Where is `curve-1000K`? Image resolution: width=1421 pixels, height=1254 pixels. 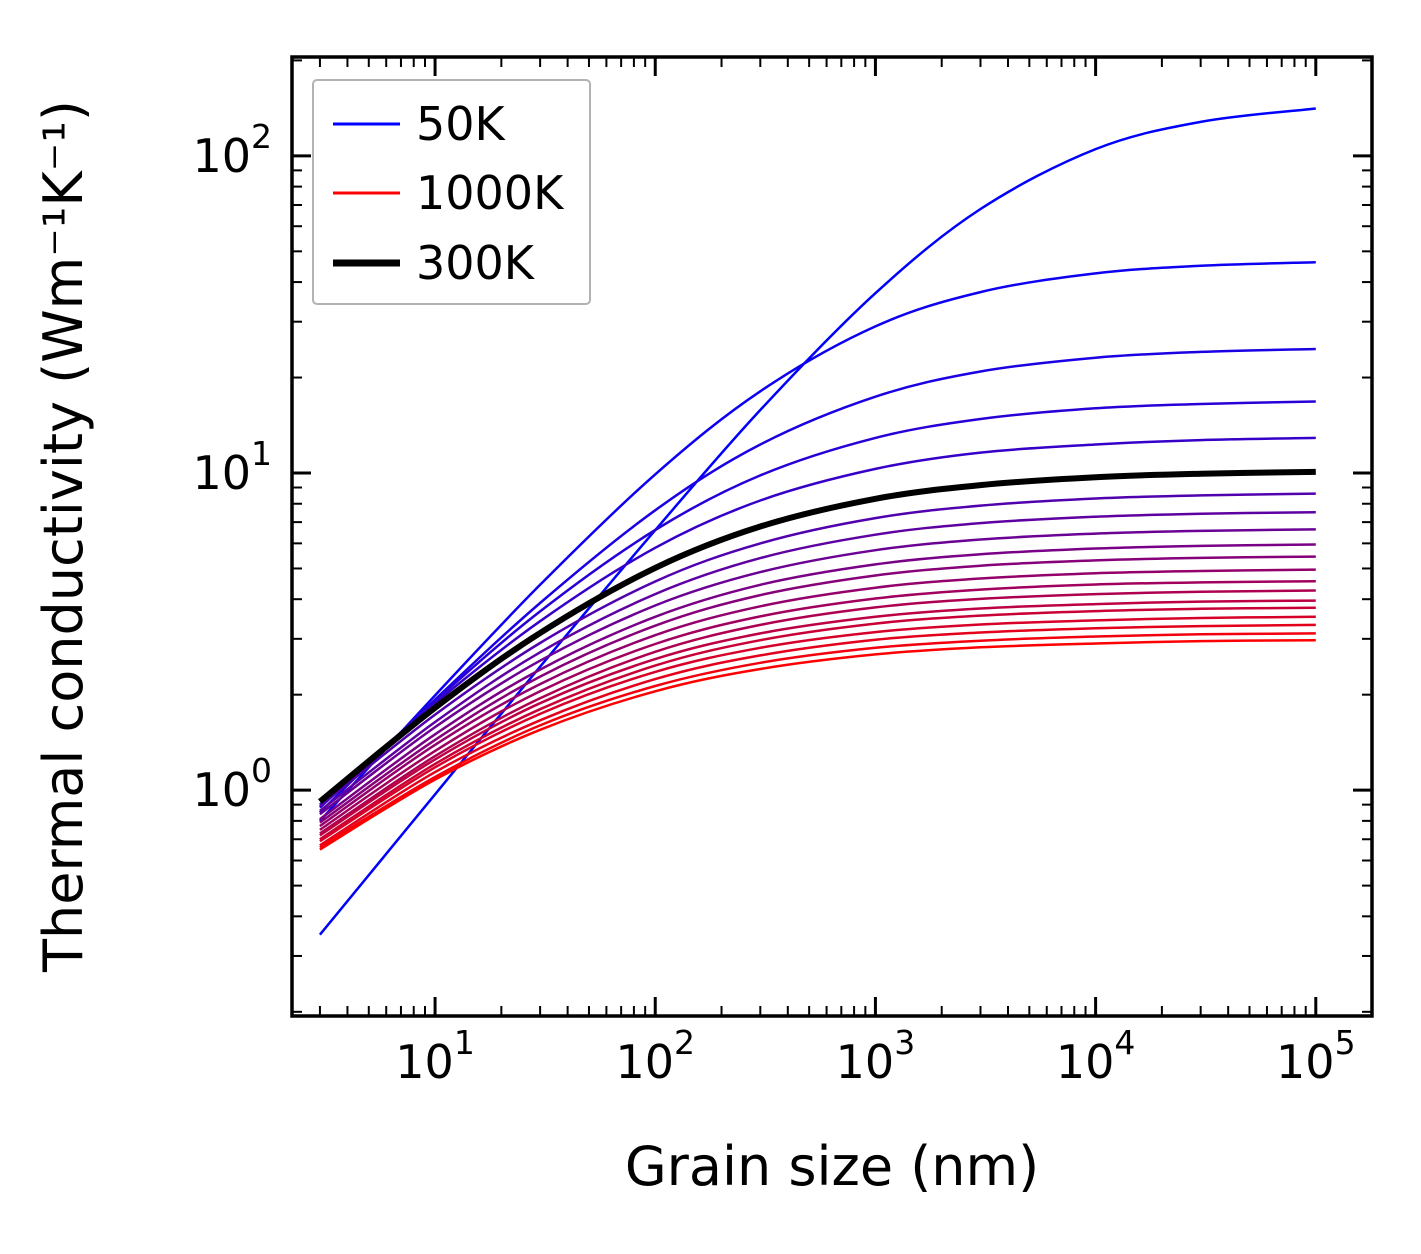 curve-1000K is located at coordinates (817, 744).